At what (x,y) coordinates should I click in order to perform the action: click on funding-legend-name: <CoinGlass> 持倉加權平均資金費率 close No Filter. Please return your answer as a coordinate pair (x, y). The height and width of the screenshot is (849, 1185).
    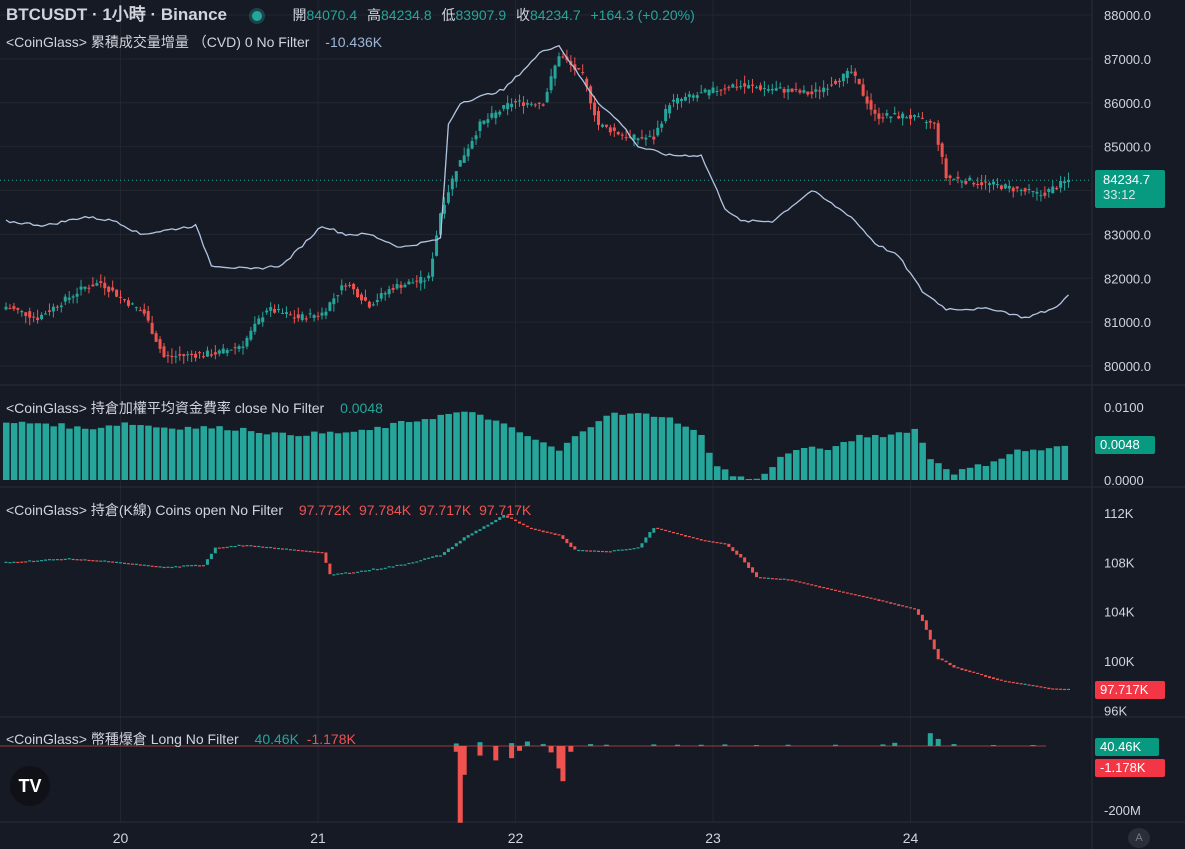
    Looking at the image, I should click on (165, 408).